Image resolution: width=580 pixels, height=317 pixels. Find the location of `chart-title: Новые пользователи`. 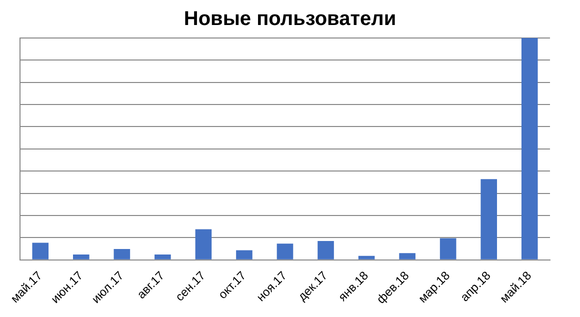

chart-title: Новые пользователи is located at coordinates (290, 20).